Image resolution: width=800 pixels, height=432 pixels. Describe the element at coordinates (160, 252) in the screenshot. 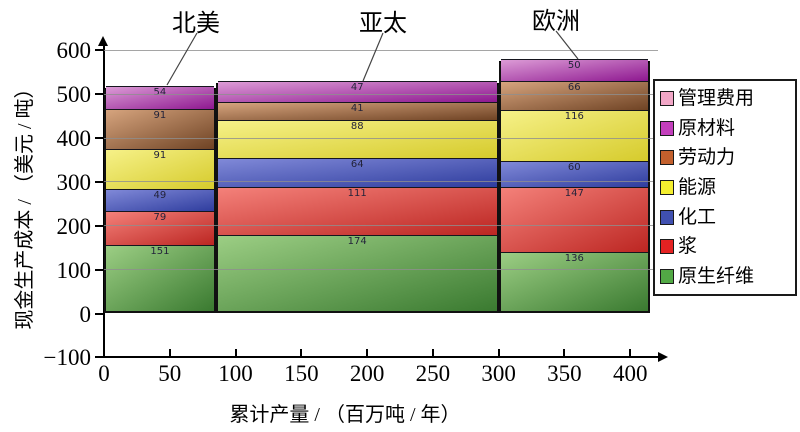

I see `segment-value-label: 151` at that location.